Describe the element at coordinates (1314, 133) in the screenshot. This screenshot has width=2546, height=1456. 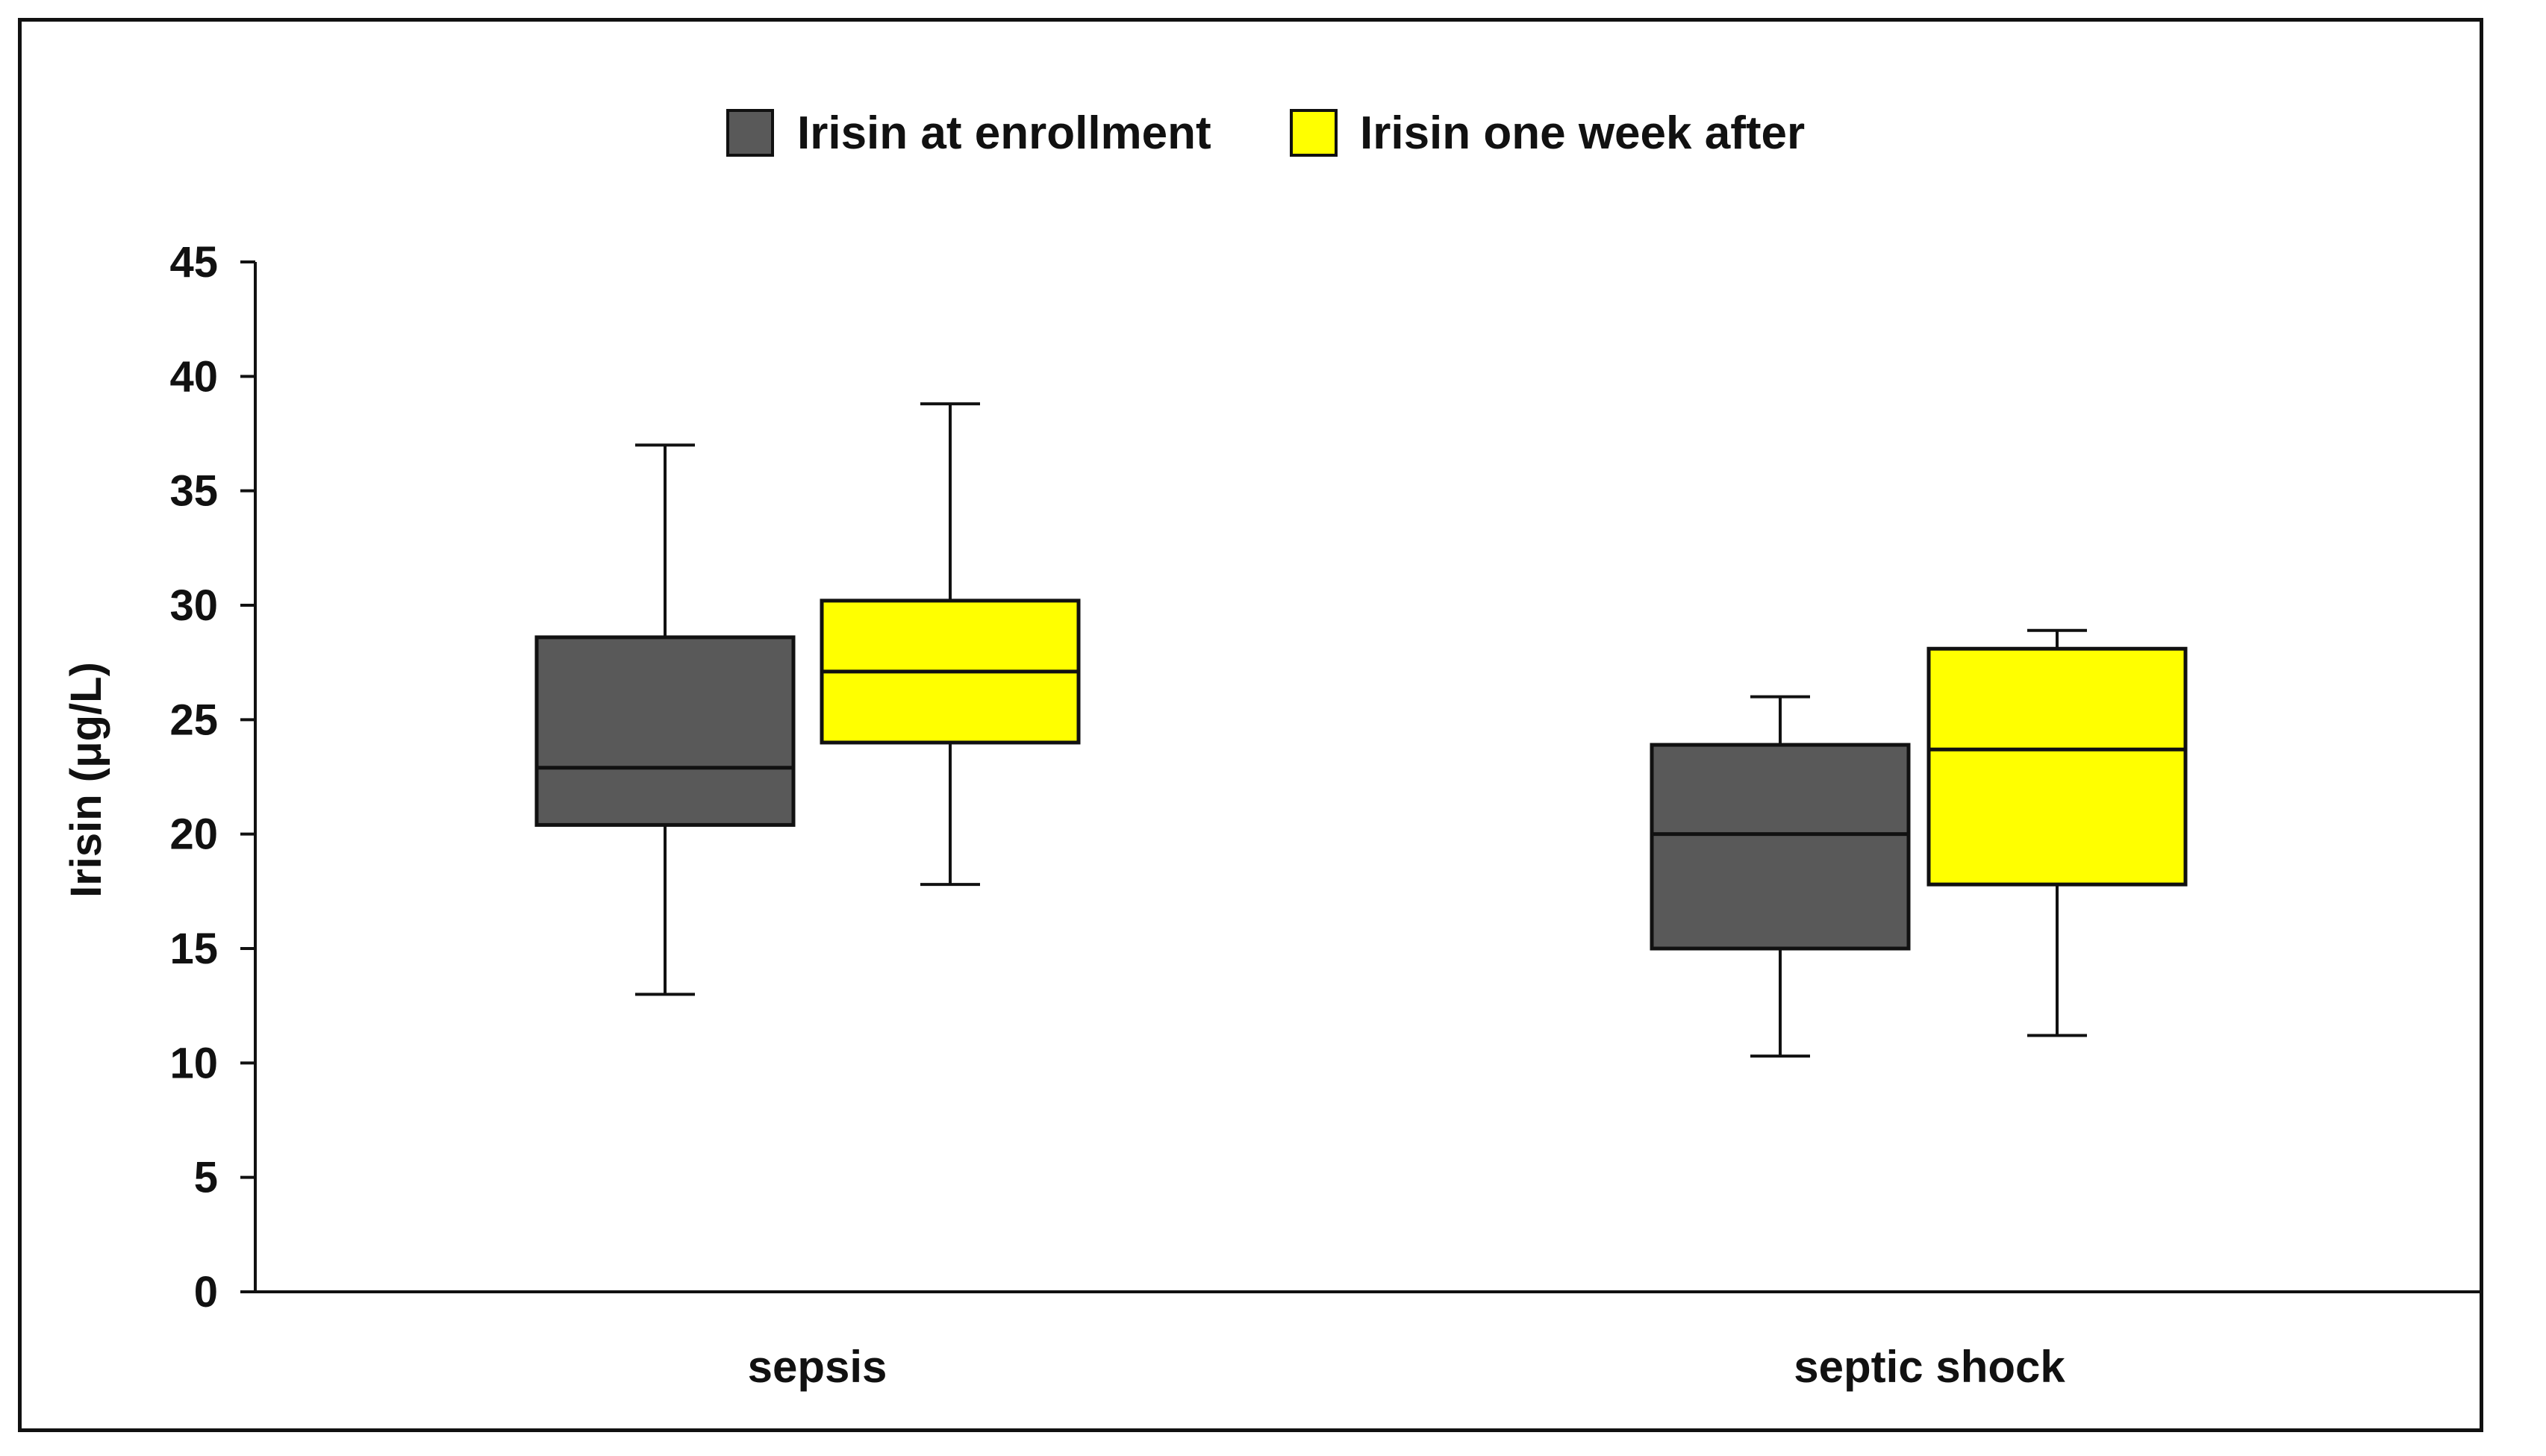
I see `legend-swatch-one-week` at that location.